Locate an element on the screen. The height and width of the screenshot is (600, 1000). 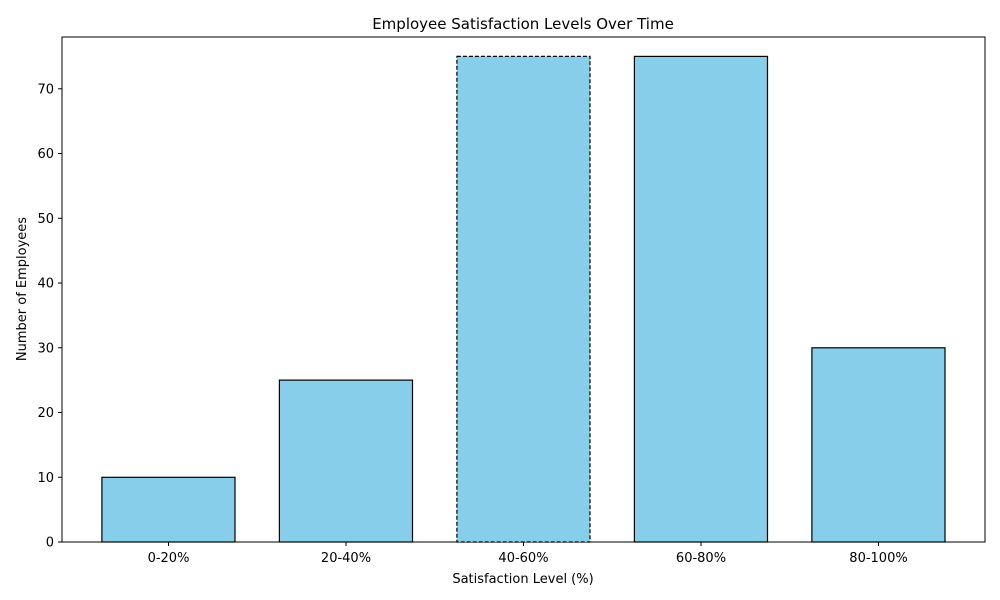
x-axis-label: Satisfaction Level (%) is located at coordinates (522, 579).